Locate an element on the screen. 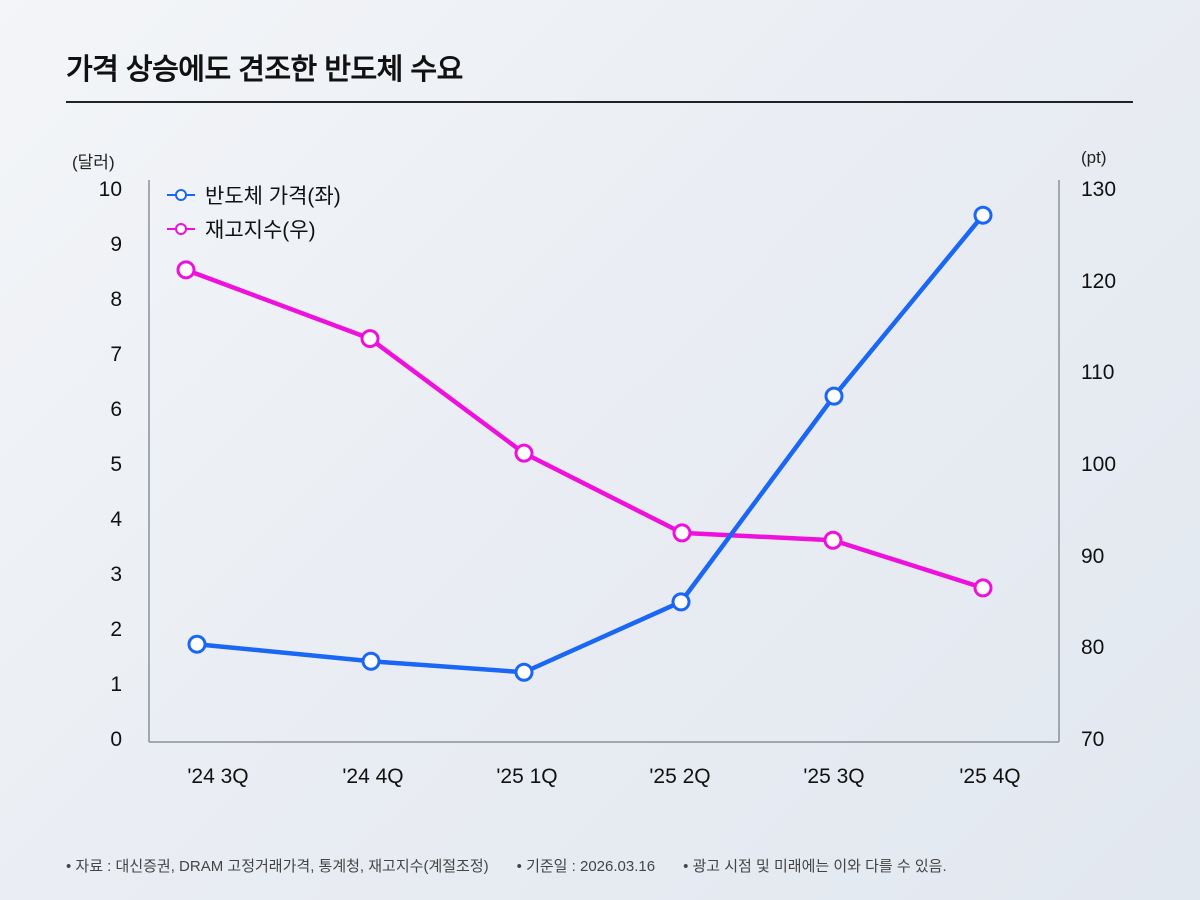 This screenshot has width=1200, height=900. x-tick-label: '24 3Q is located at coordinates (218, 776).